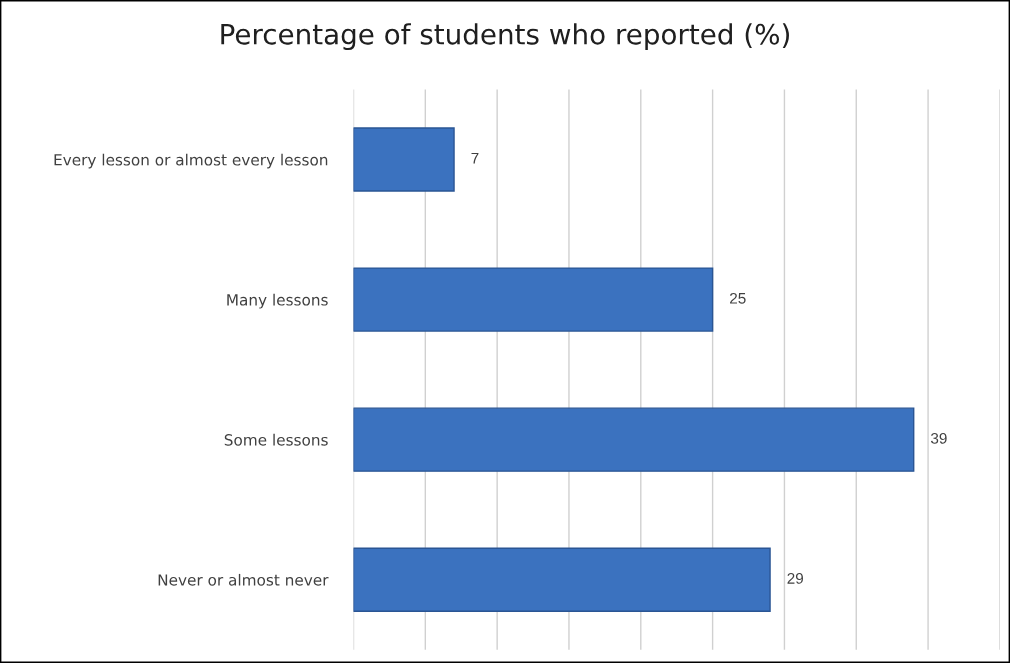 The image size is (1010, 663). I want to click on data-label: 39, so click(938, 438).